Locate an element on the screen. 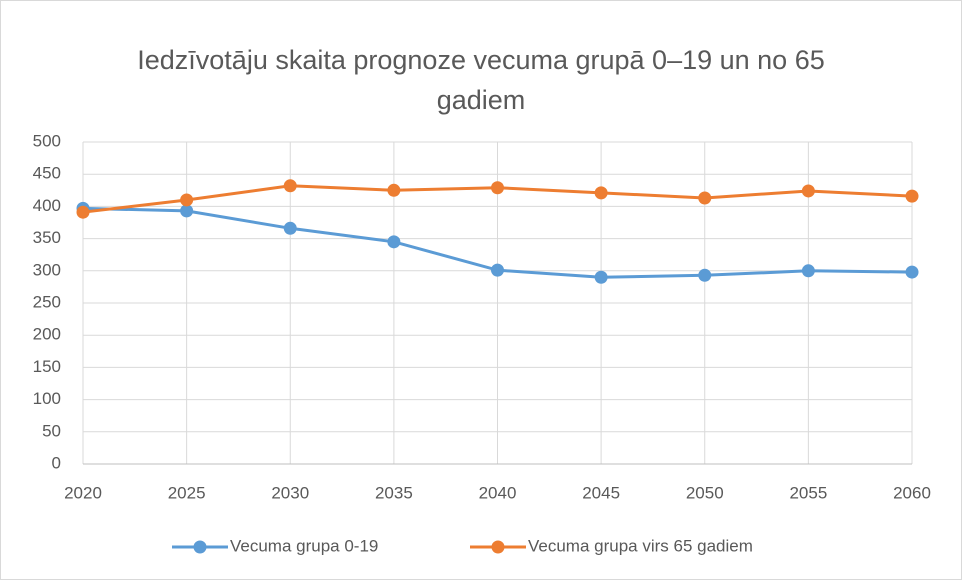 This screenshot has height=580, width=962. y-tick-label: 450 is located at coordinates (47, 173).